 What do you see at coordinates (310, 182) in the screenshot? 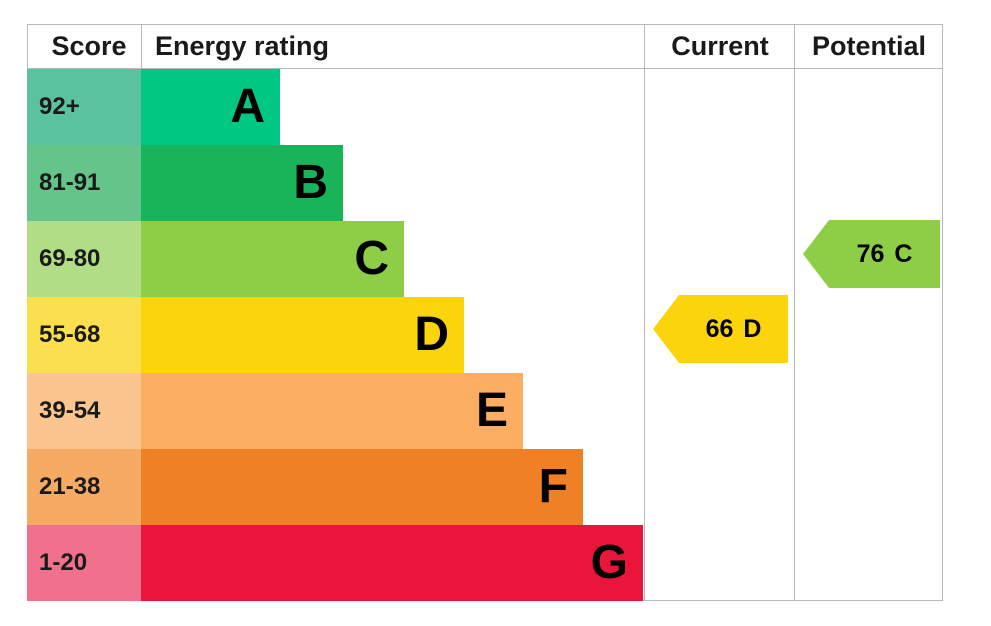
I see `rating-band-letter: B` at bounding box center [310, 182].